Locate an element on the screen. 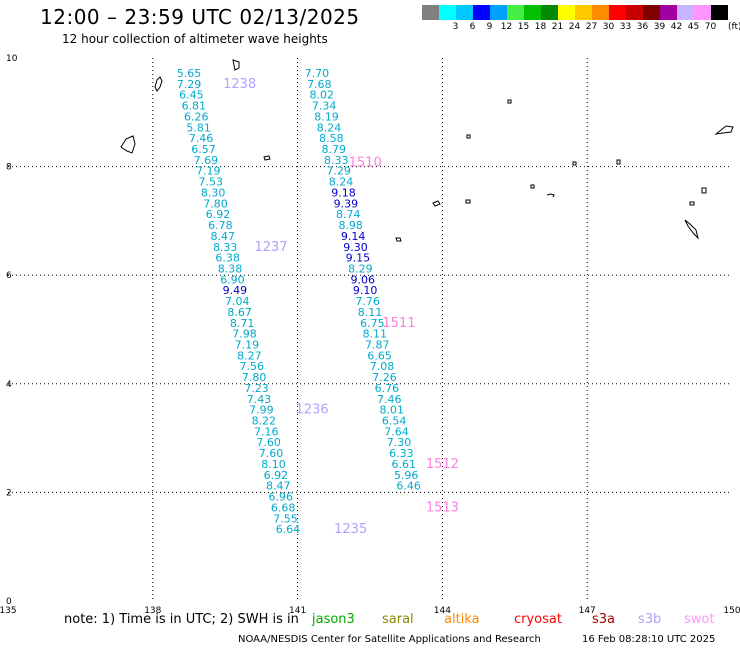 The height and width of the screenshot is (650, 740). wave-height-value: 8.01 is located at coordinates (391, 410).